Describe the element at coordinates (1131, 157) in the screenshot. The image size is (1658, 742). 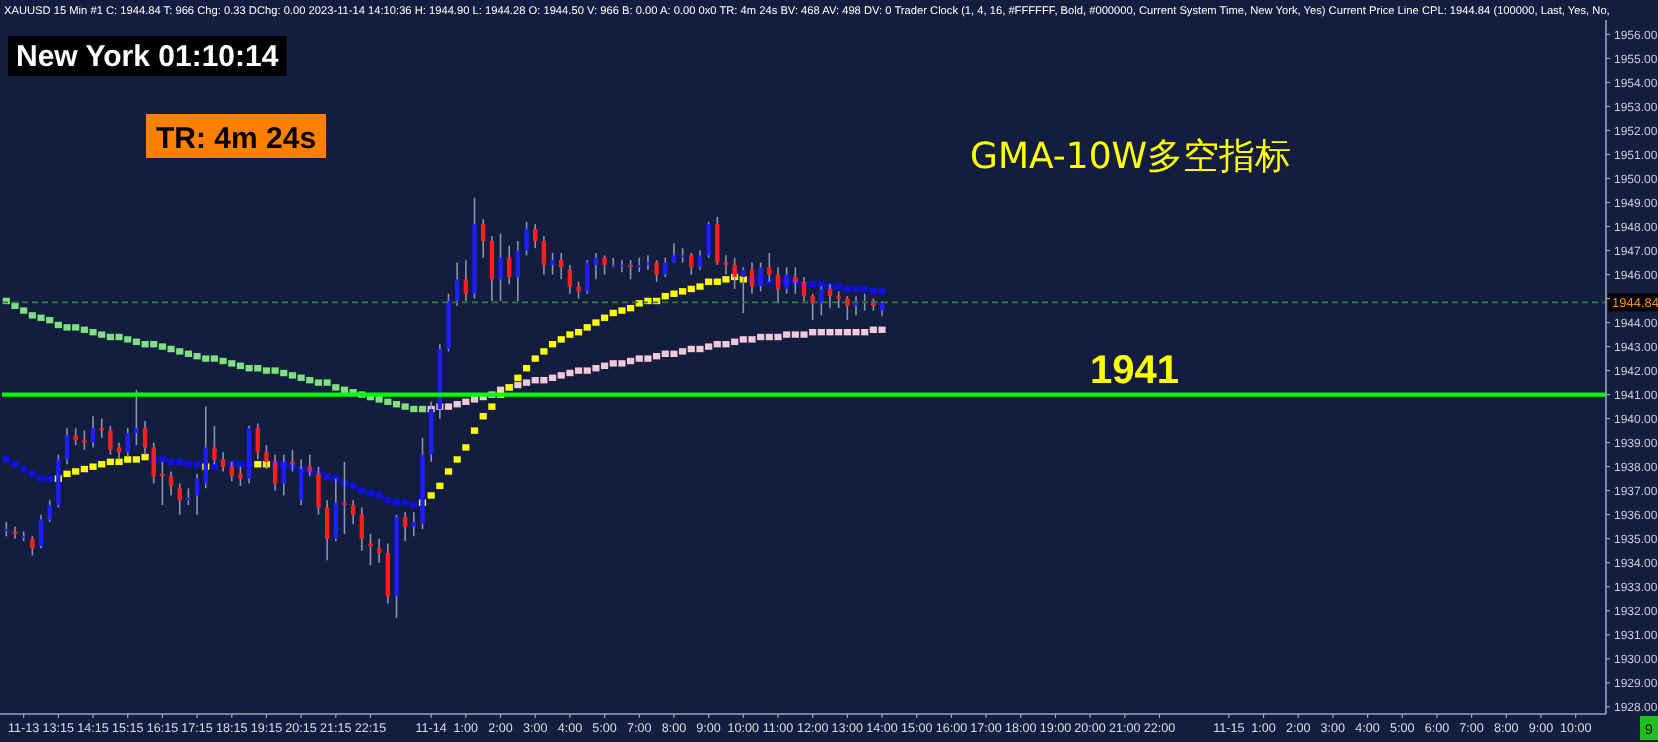
I see `text: GMA-10W多空指标` at that location.